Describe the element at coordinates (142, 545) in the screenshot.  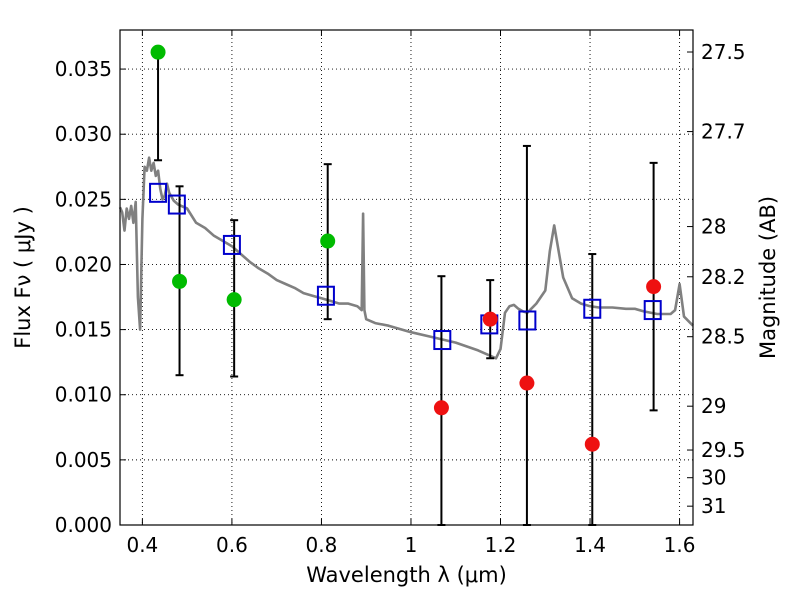
I see `x-tick-label: 0.4` at that location.